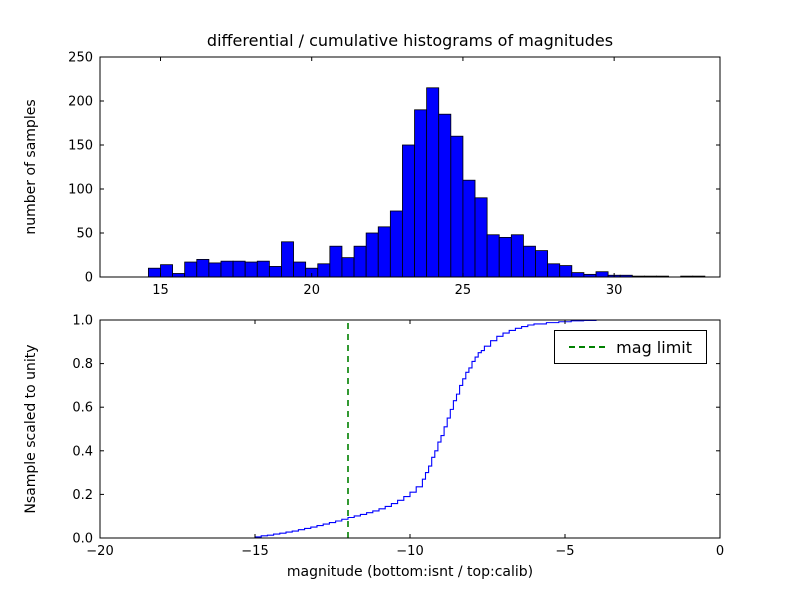  Describe the element at coordinates (99, 551) in the screenshot. I see `x-tick-label: −20` at that location.